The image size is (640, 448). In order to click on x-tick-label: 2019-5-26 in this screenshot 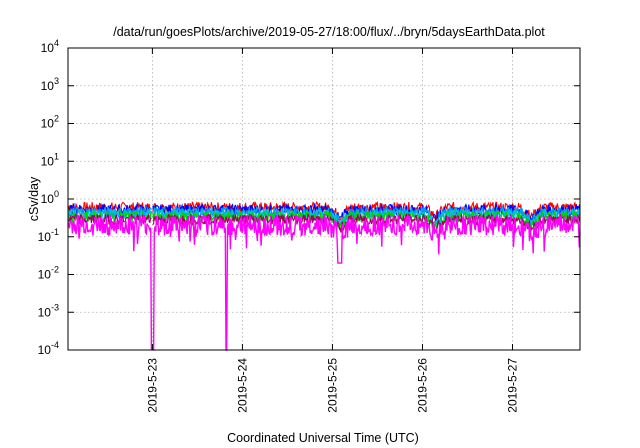, I will do `click(422, 385)`.